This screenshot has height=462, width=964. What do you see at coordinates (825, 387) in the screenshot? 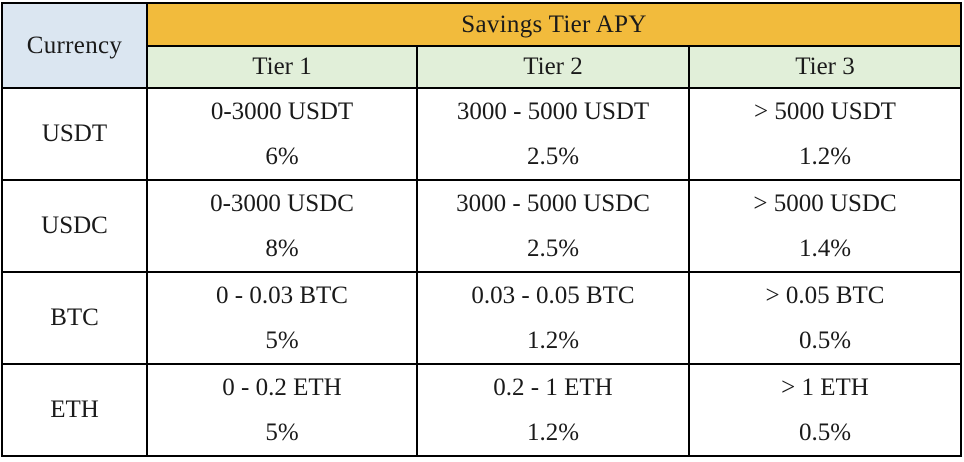
I see `tier-range: > 1 ETH` at bounding box center [825, 387].